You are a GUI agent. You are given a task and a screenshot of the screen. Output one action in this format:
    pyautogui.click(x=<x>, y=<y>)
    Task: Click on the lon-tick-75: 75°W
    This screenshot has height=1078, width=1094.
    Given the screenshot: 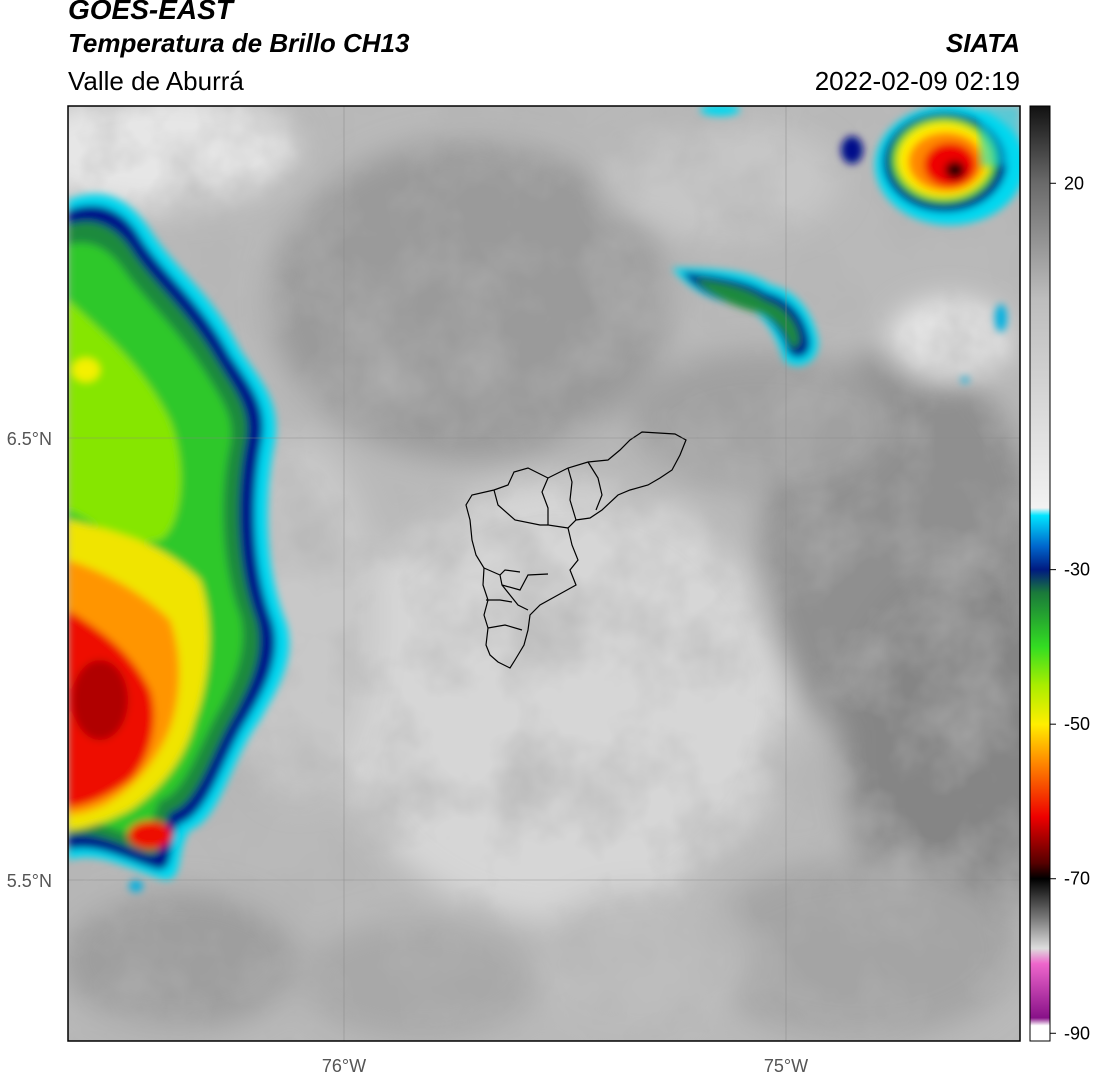 What is the action you would take?
    pyautogui.click(x=786, y=1066)
    